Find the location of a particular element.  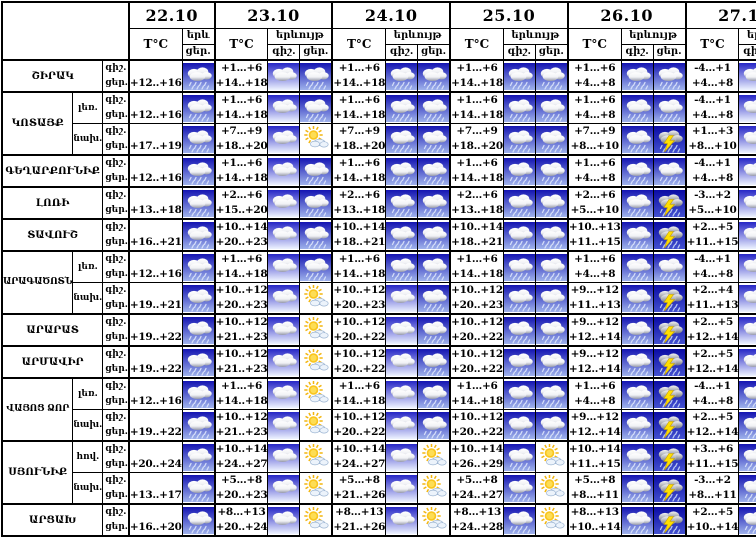

night-temp: +8...+13 is located at coordinates (477, 512).